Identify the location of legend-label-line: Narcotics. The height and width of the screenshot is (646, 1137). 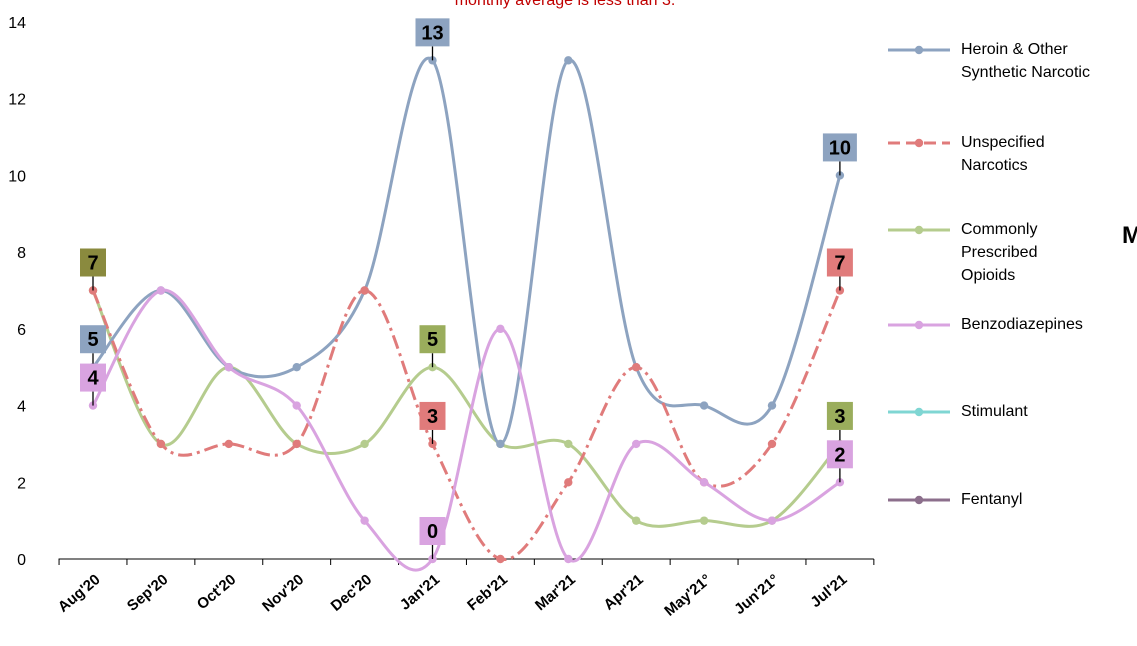
(994, 165).